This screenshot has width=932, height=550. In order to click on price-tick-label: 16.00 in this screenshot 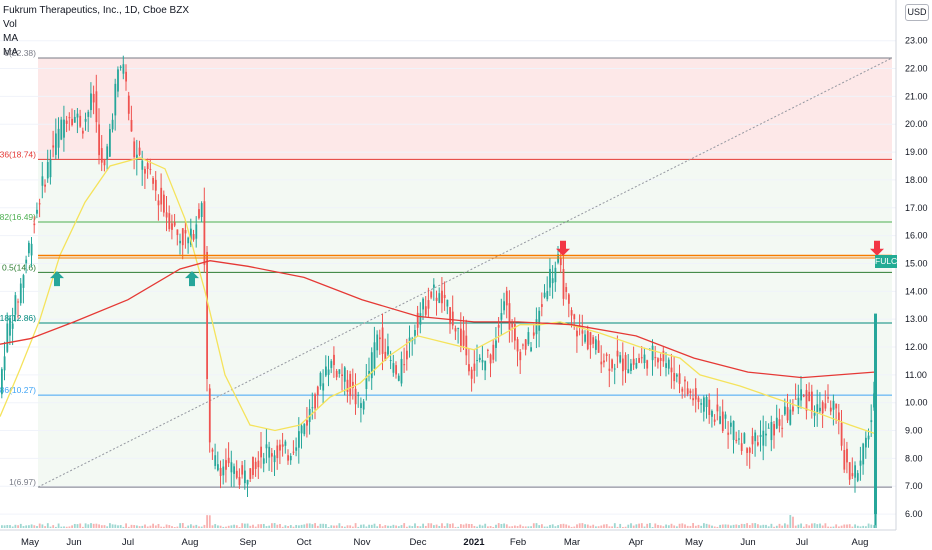, I will do `click(916, 236)`.